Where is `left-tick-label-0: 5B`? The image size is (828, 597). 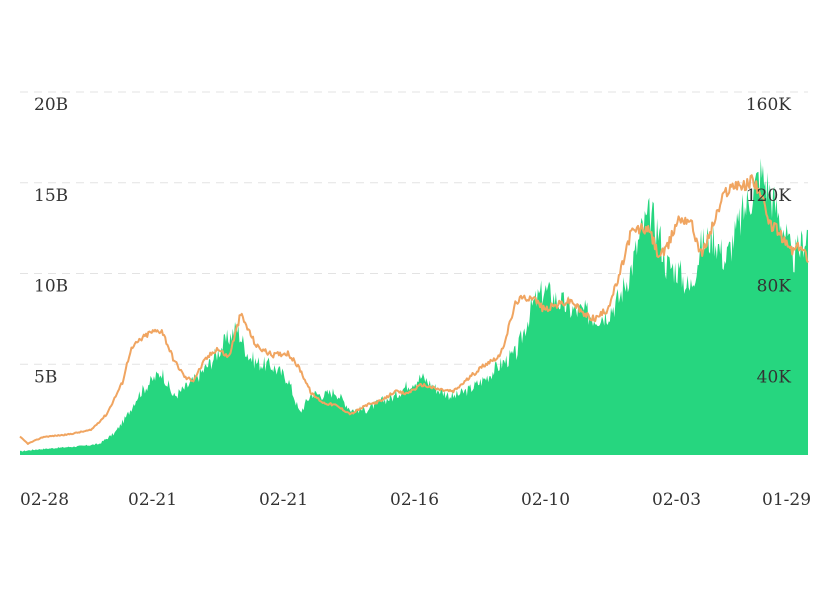
left-tick-label-0: 5B is located at coordinates (45, 377).